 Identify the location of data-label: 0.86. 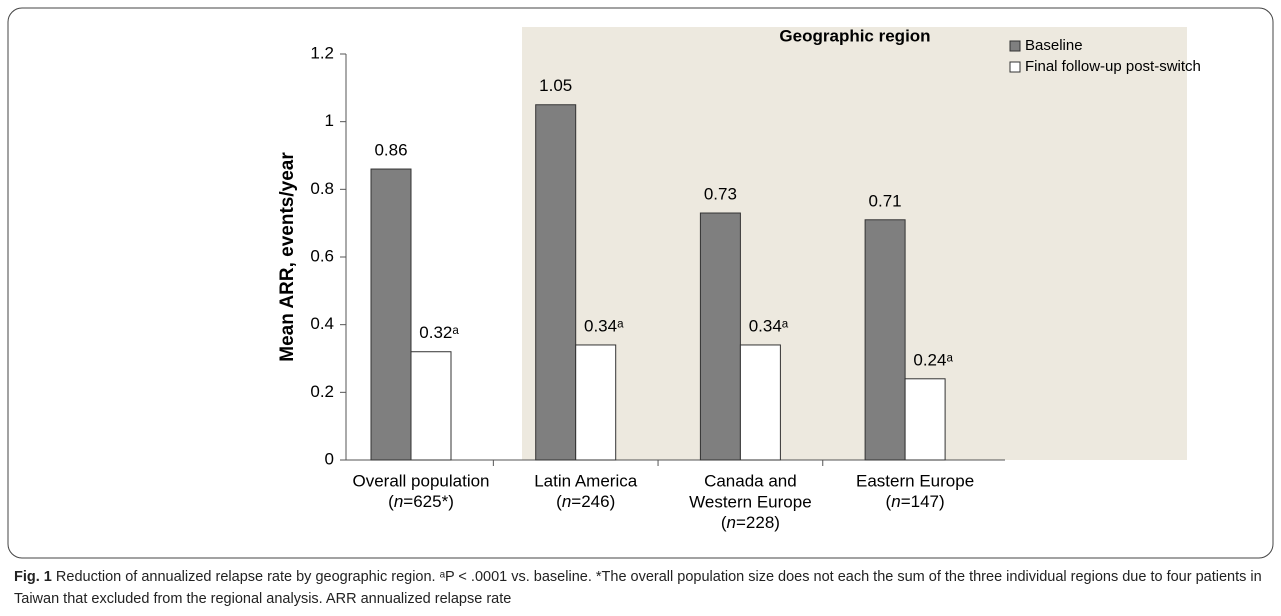
(390, 150).